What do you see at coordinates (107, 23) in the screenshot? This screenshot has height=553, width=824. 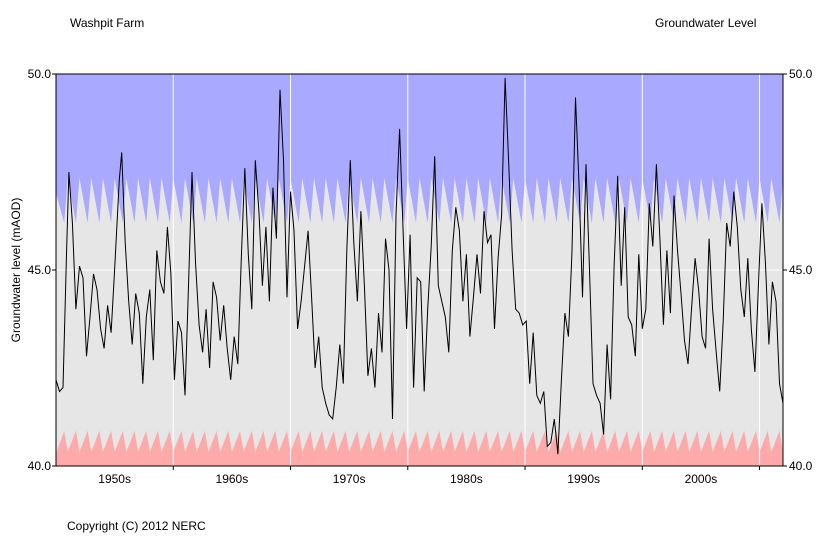 I see `site-name: Washpit Farm` at bounding box center [107, 23].